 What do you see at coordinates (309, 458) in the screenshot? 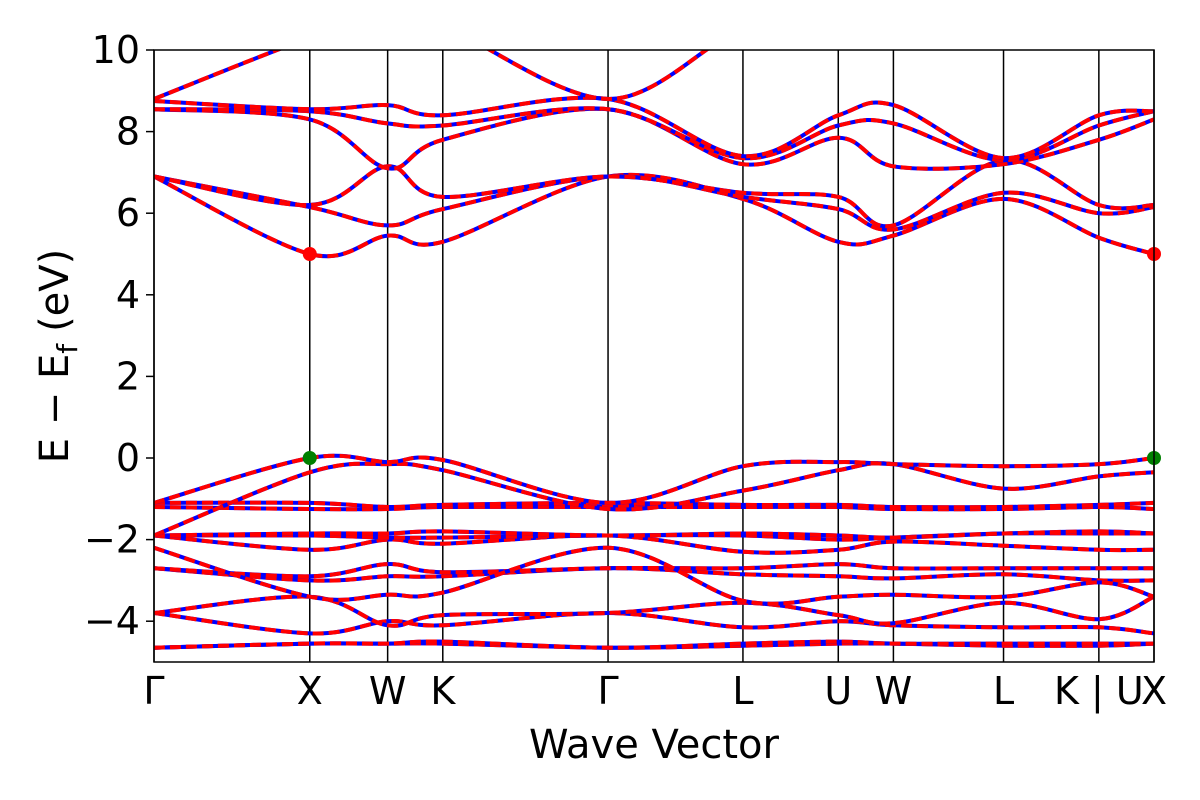
I see `vbm-marker` at bounding box center [309, 458].